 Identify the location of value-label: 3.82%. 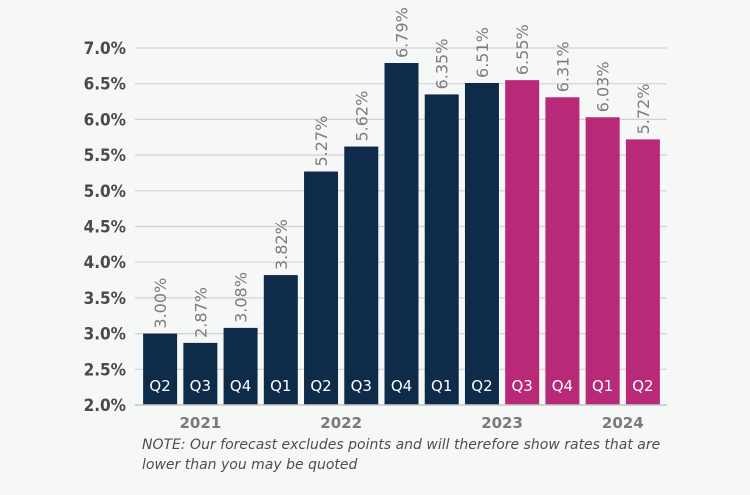
(281, 244).